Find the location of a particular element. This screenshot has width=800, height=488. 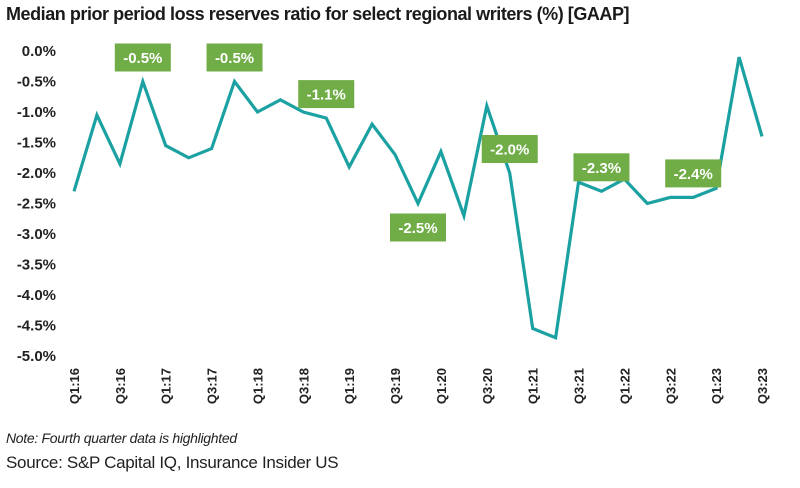

x-tick-label: Q1:19 is located at coordinates (349, 386).